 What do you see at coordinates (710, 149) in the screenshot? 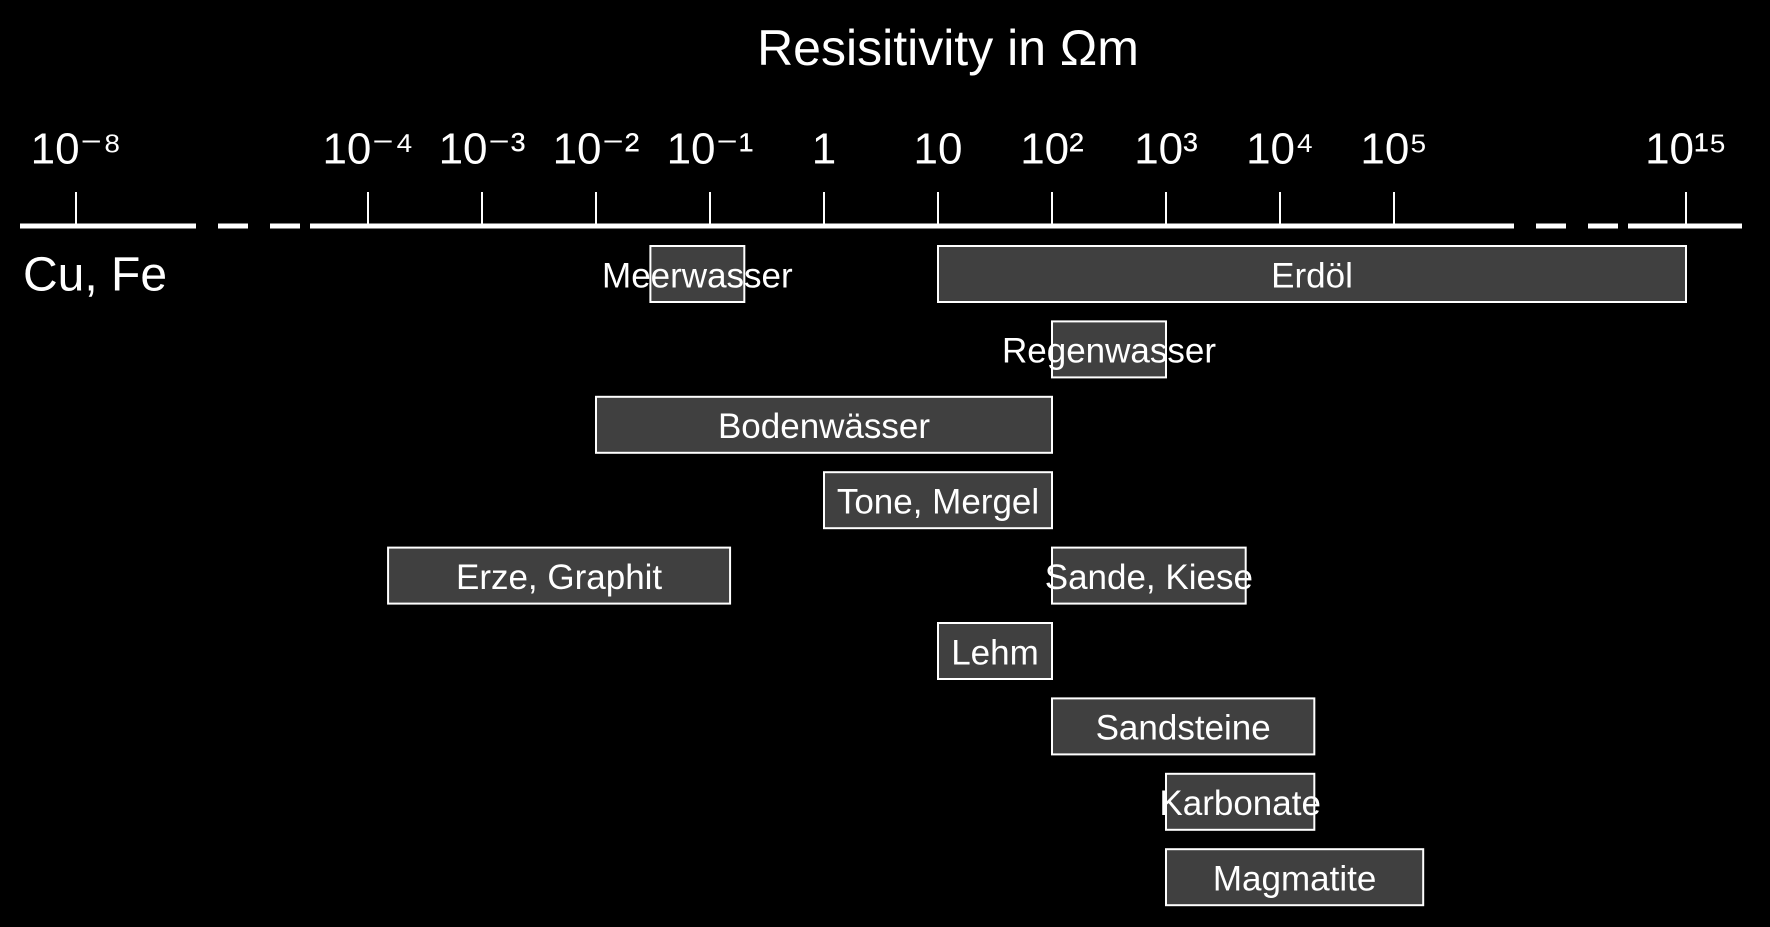
I see `x-tick-label: 10⁻¹` at bounding box center [710, 149].